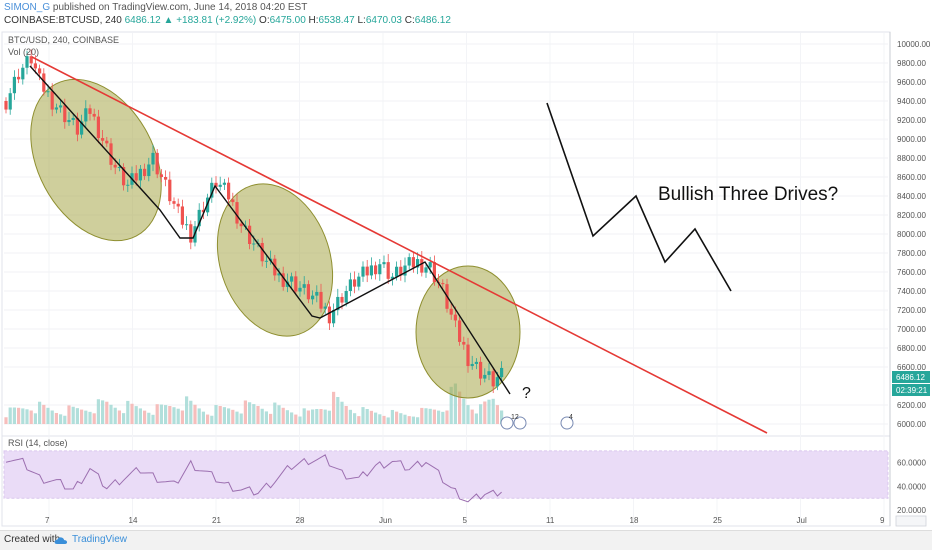 This screenshot has height=550, width=932. I want to click on price-tick-label: 7400.00, so click(911, 291).